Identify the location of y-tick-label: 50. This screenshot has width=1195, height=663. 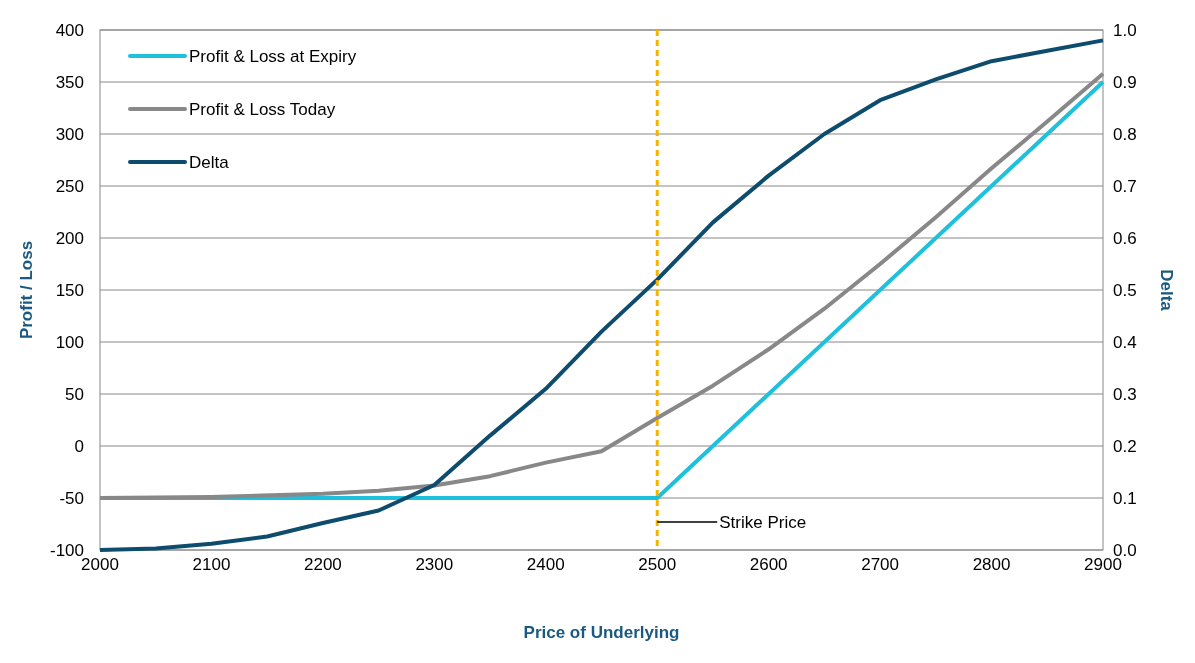
(74, 394).